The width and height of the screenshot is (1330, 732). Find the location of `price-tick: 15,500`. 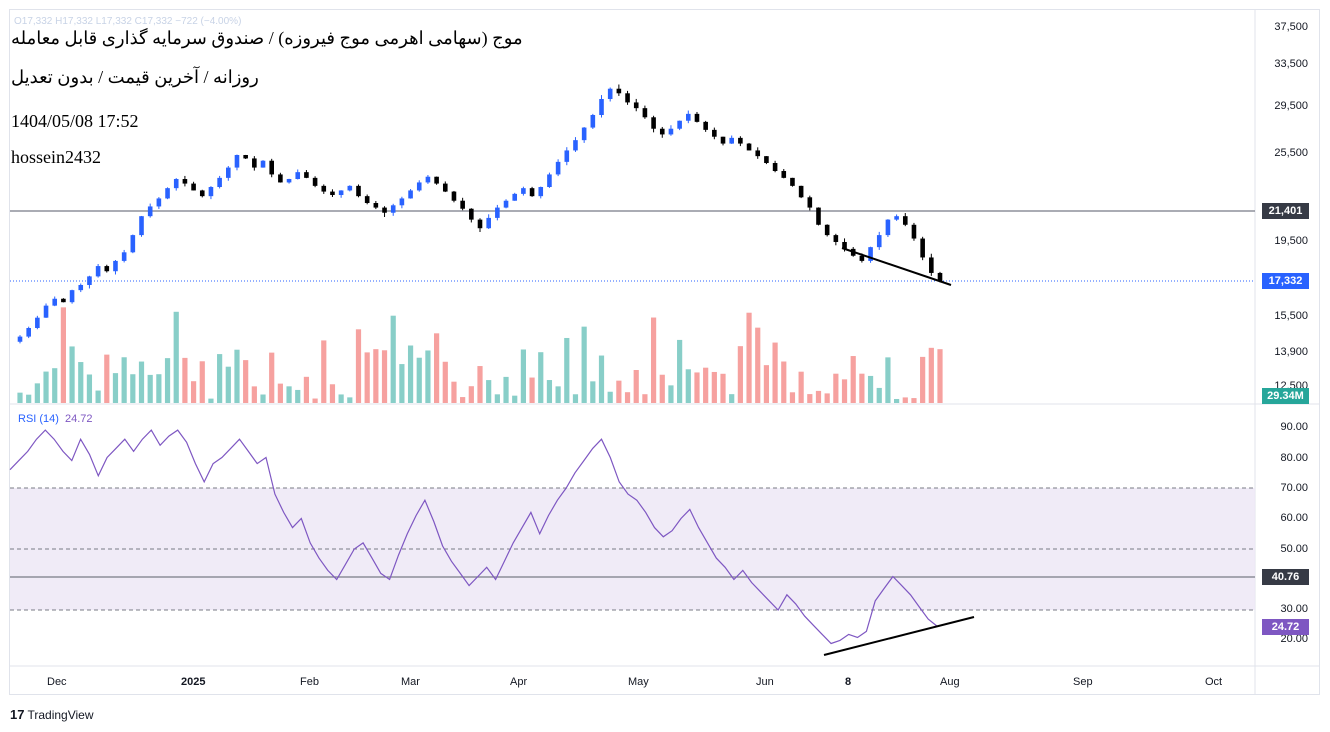

price-tick: 15,500 is located at coordinates (1291, 316).